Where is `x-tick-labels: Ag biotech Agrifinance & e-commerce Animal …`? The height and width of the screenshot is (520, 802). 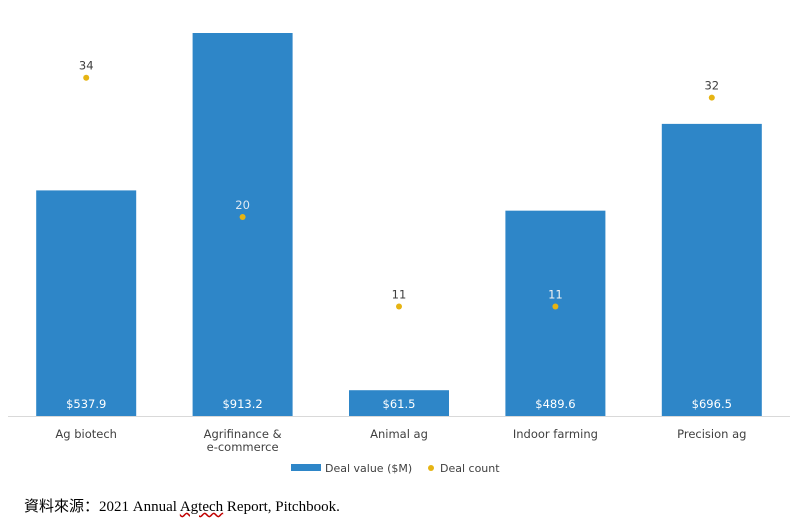
x-tick-labels: Ag biotech Agrifinance & e-commerce Animal … is located at coordinates (400, 440).